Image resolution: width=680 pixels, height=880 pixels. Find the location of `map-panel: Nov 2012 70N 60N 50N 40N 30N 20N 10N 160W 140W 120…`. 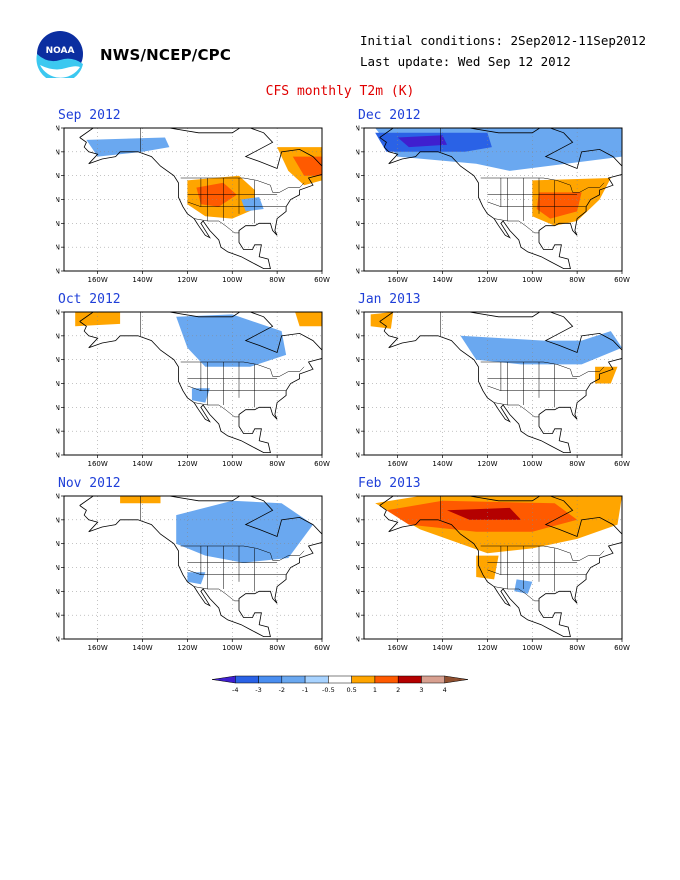

map-panel: Nov 2012 70N 60N 50N 40N 30N 20N 10N 160W 140W 120… is located at coordinates (206, 573).